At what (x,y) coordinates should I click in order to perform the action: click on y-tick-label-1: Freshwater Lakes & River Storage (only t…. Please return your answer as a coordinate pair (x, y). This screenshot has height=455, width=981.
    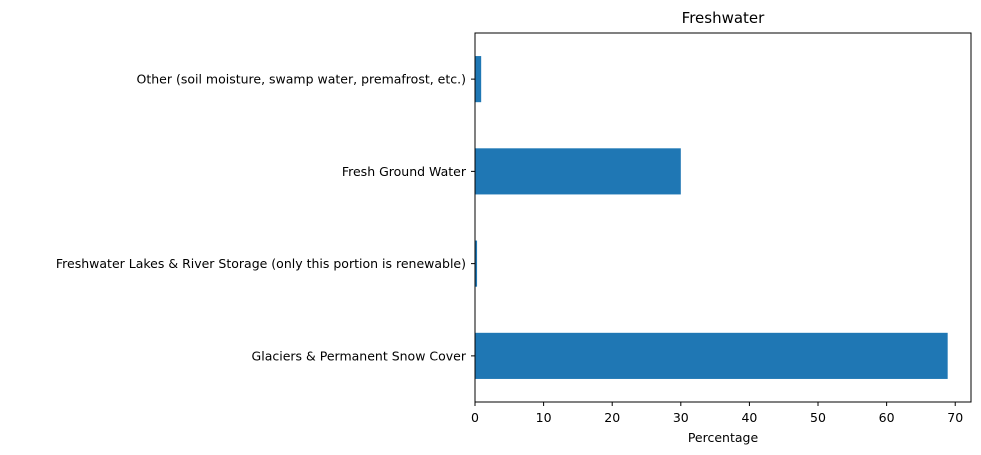
    Looking at the image, I should click on (261, 263).